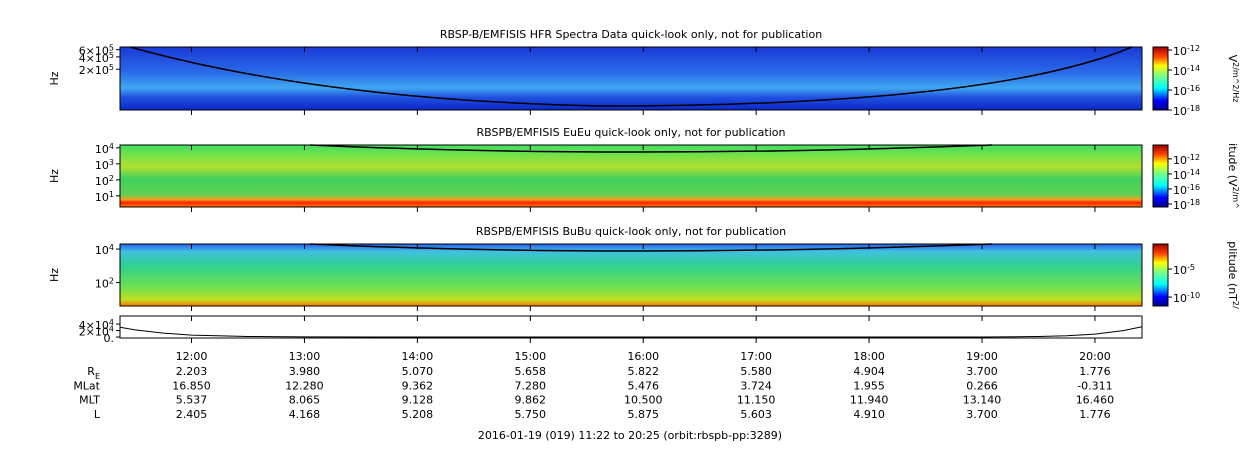 This screenshot has width=1250, height=449. I want to click on x-tick-label: 19:00, so click(982, 356).